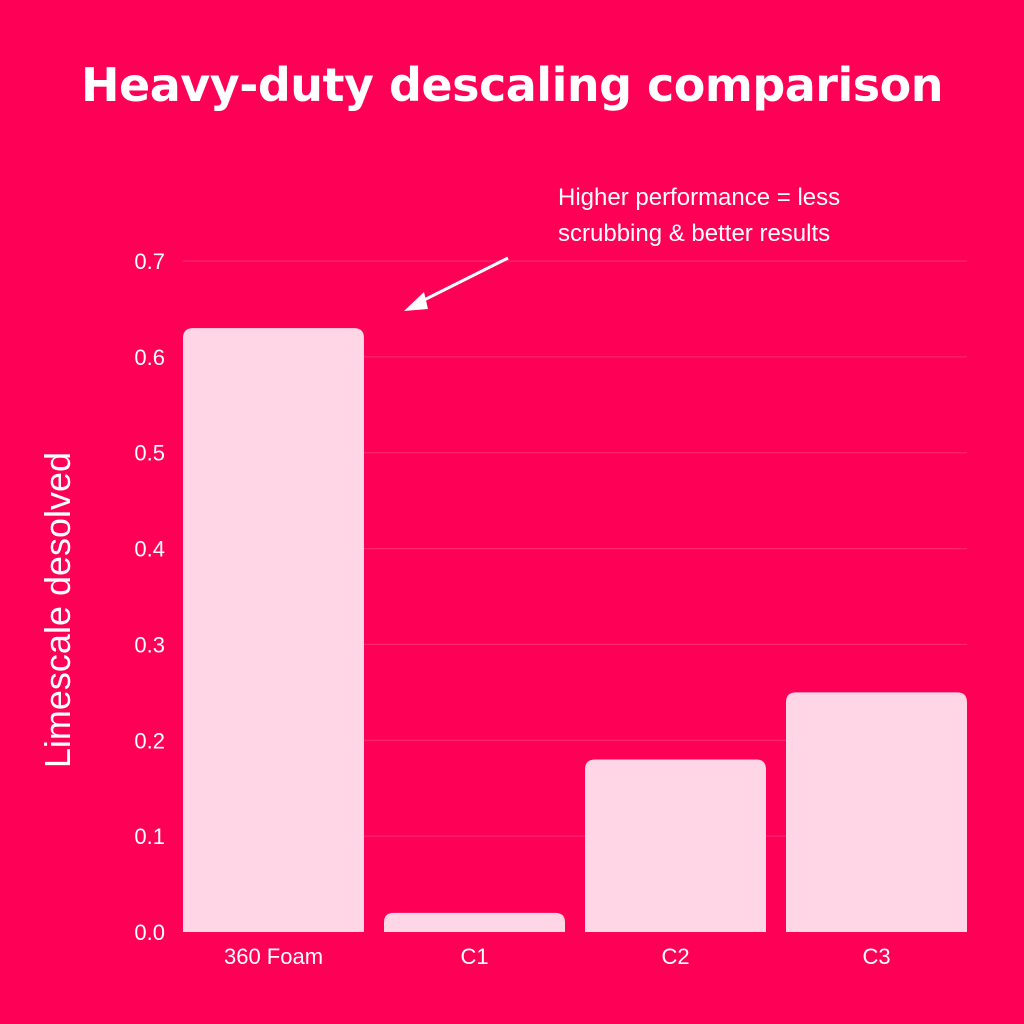 The image size is (1024, 1024). Describe the element at coordinates (675, 956) in the screenshot. I see `x-tick-label: C2` at that location.